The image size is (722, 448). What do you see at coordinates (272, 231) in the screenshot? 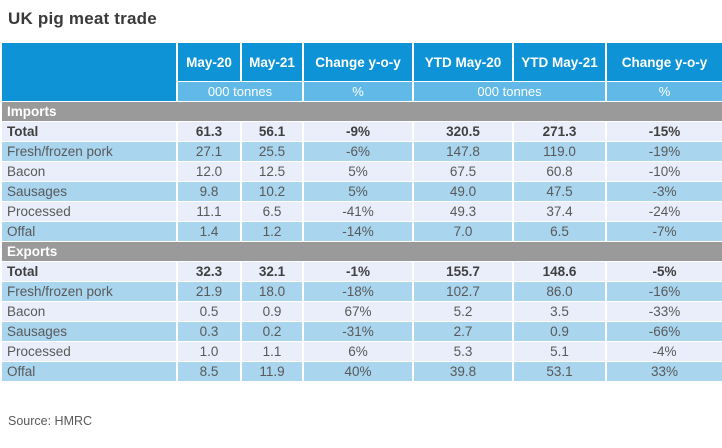
I see `value-cell: 1.2` at bounding box center [272, 231].